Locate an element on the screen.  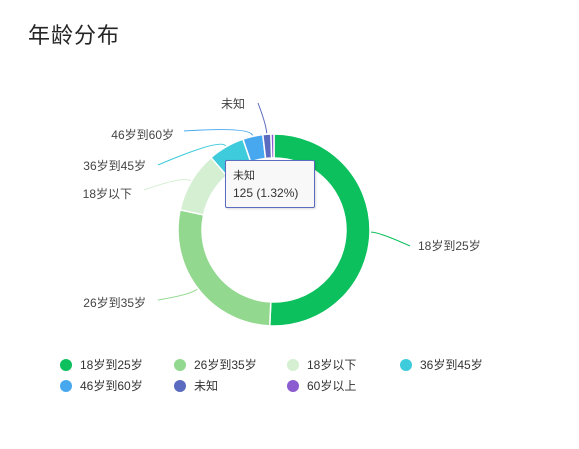
legend-item-0: 18岁到25岁 is located at coordinates (101, 364).